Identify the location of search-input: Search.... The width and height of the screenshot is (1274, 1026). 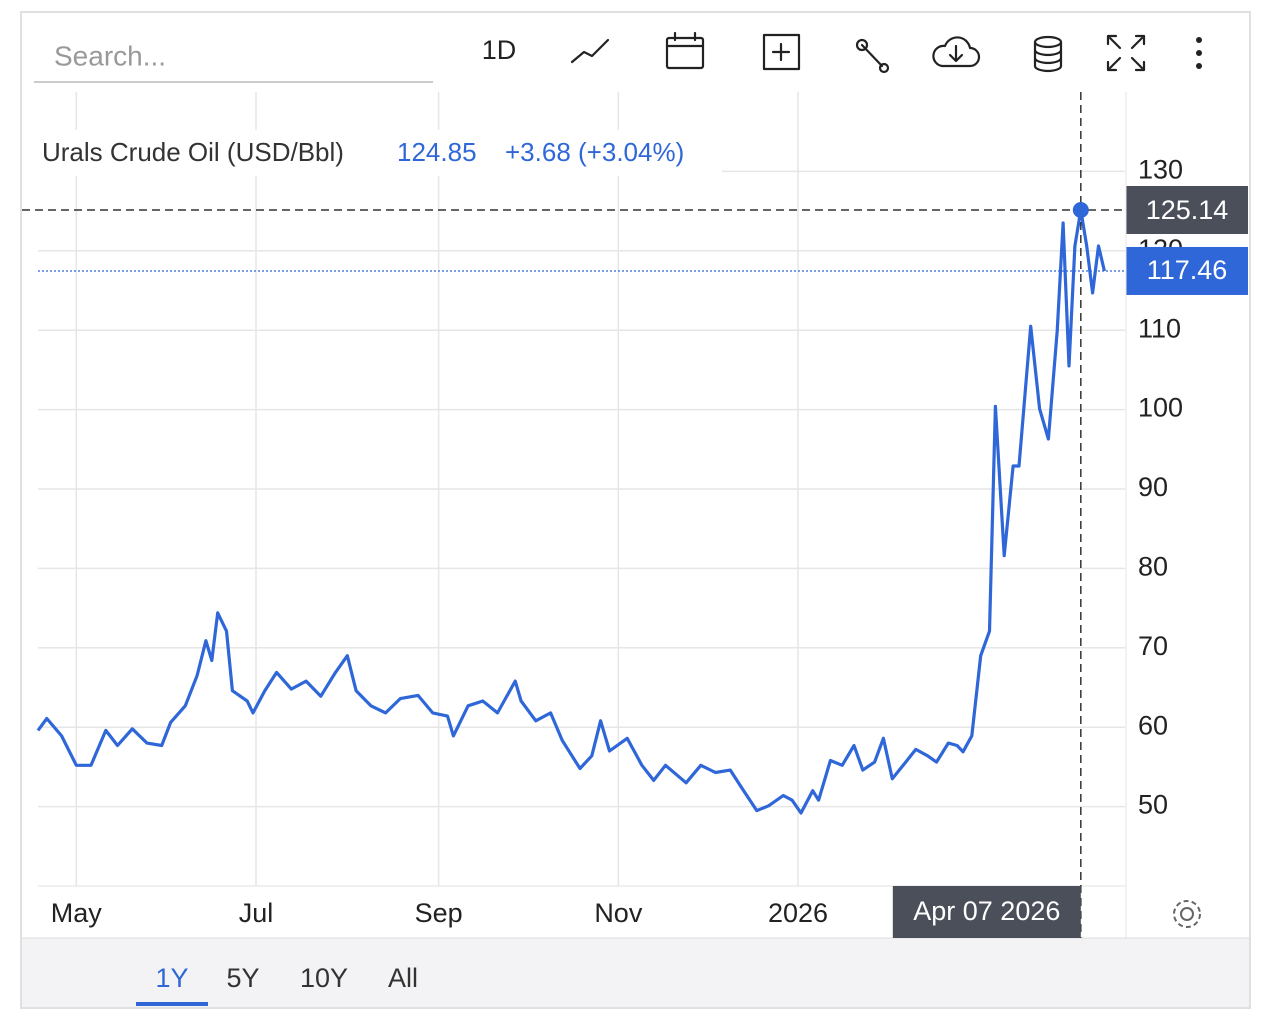
(110, 55).